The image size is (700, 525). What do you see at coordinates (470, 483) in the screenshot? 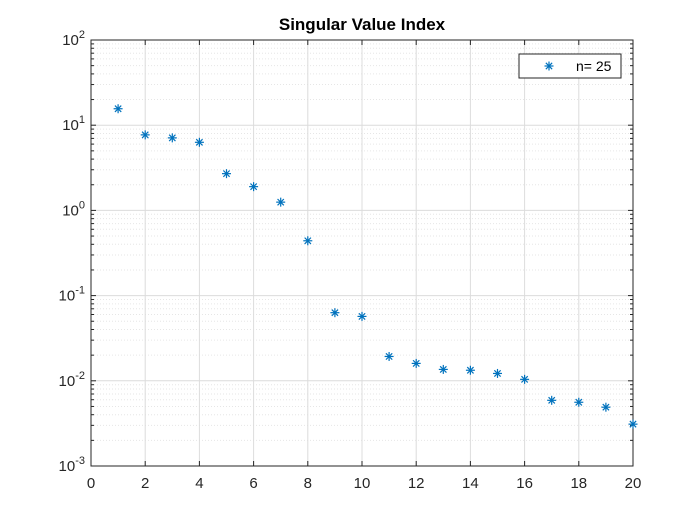
I see `x-tick-label: 14` at bounding box center [470, 483].